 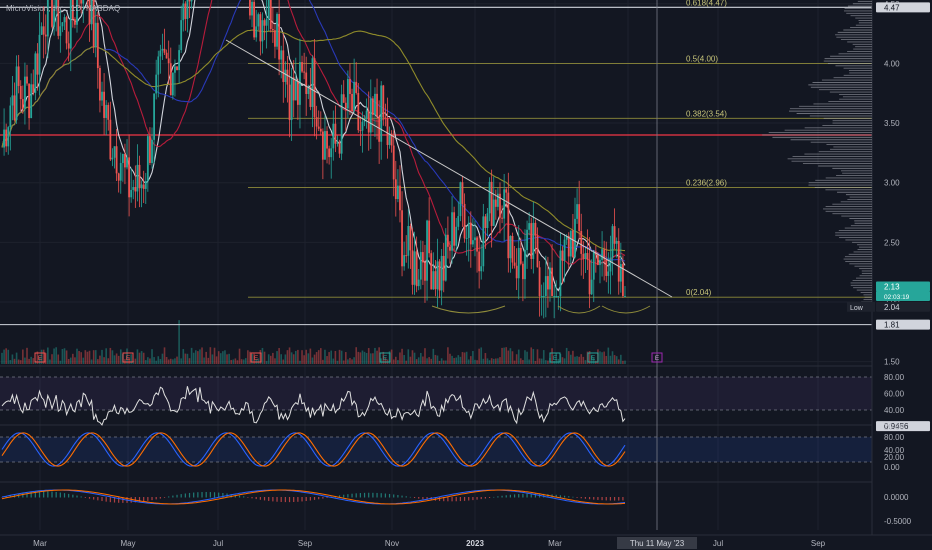 What do you see at coordinates (892, 307) in the screenshot?
I see `price-tag-text: 2.04` at bounding box center [892, 307].